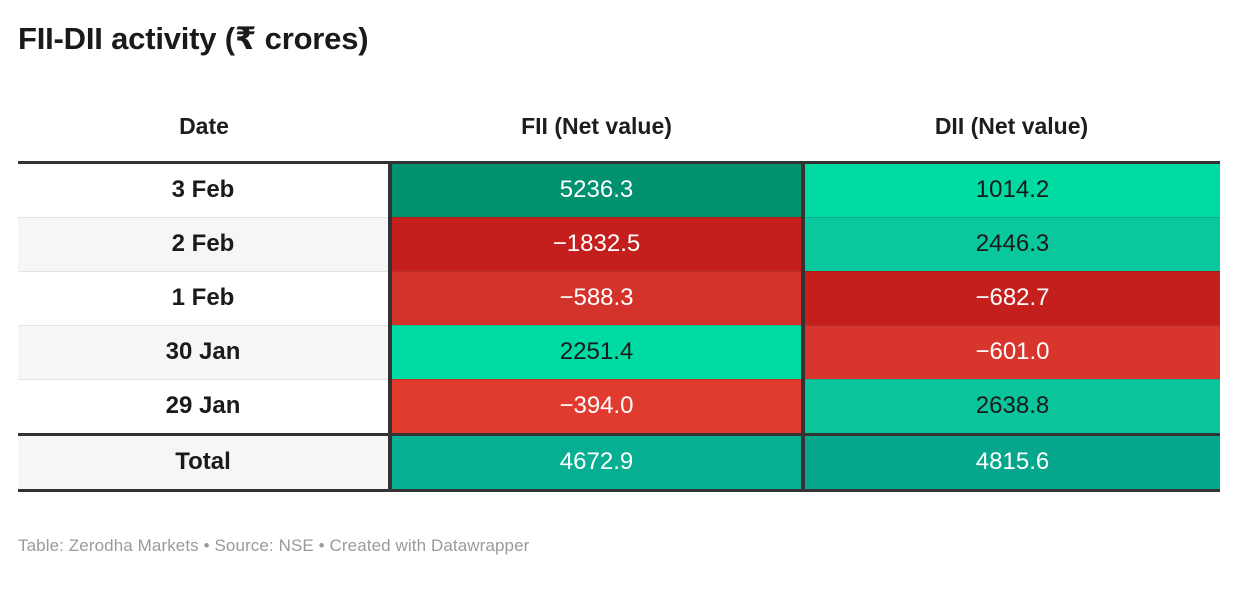 This screenshot has width=1240, height=596. Describe the element at coordinates (595, 190) in the screenshot. I see `fii-value-cell: 5236.3` at that location.